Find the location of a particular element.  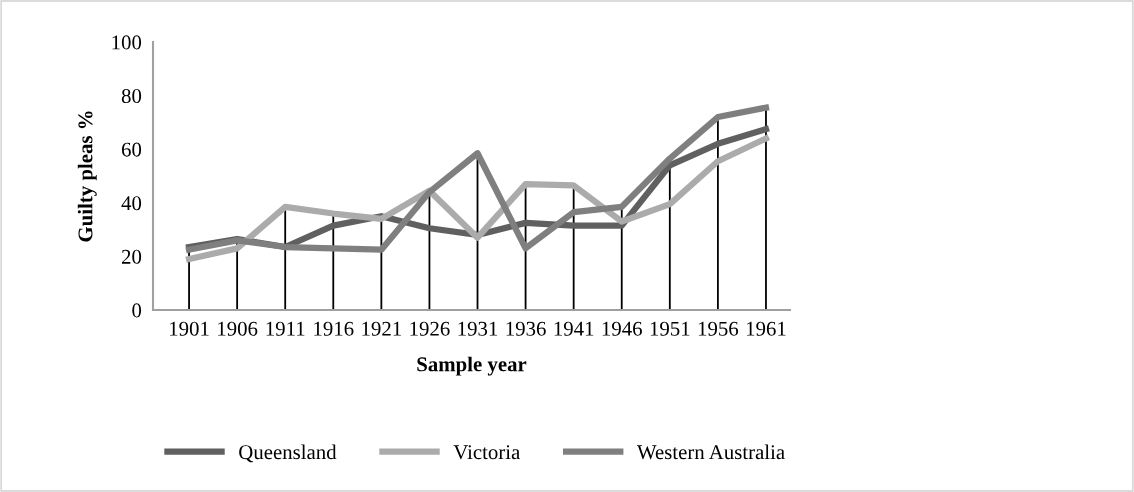

x-tick-label: 1926 is located at coordinates (430, 328).